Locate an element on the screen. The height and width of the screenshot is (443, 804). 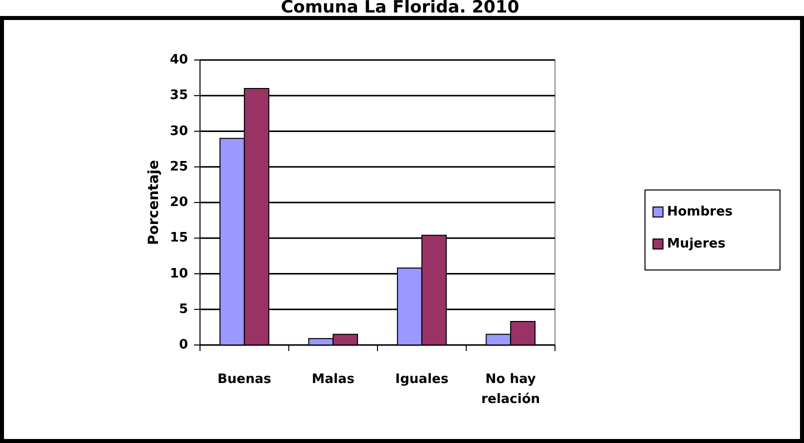
y-tick-label: 5 is located at coordinates (183, 309).